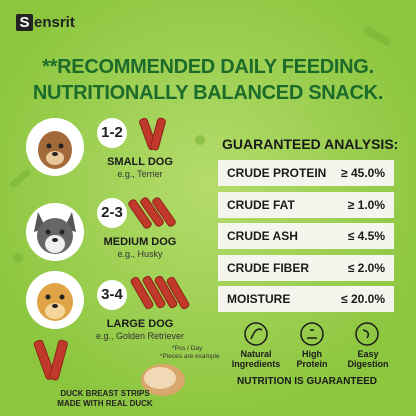  What do you see at coordinates (190, 356) in the screenshot?
I see `note: *Pieces are example` at bounding box center [190, 356].